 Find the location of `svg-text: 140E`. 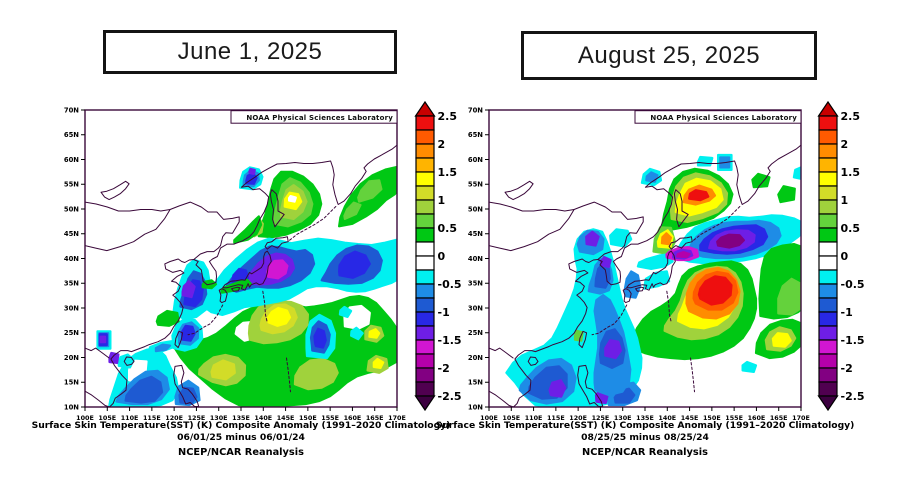

svg-text: 140E is located at coordinates (263, 418).